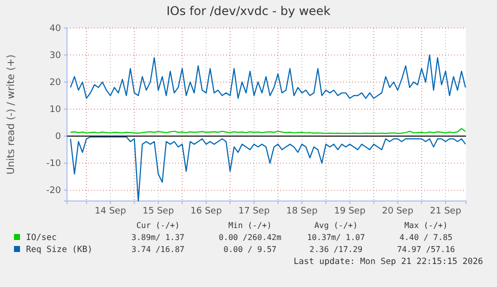 The image size is (497, 287). What do you see at coordinates (336, 249) in the screenshot?
I see `text: 2.36 /17.29` at bounding box center [336, 249].